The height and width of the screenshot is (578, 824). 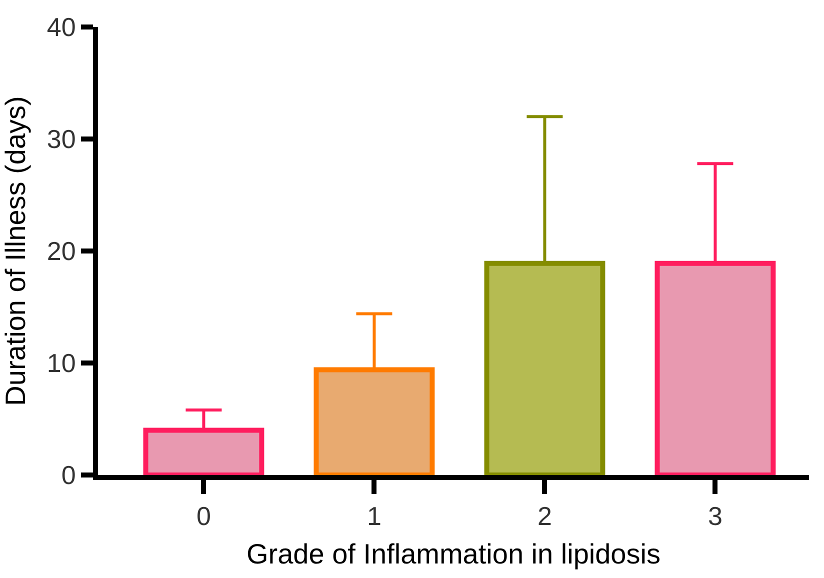 I want to click on x-tick-label: 2, so click(x=544, y=516).